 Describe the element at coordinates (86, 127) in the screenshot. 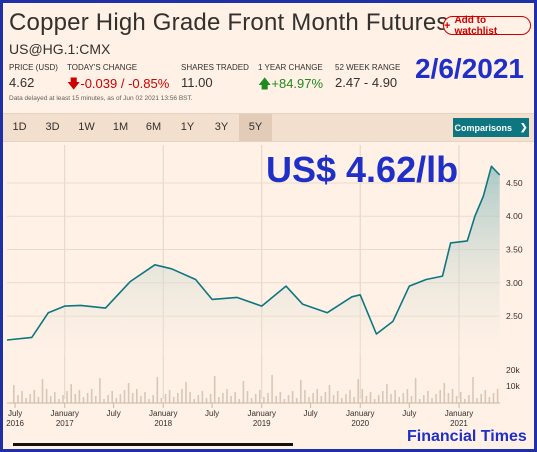

I see `tab-1w: 1W` at that location.